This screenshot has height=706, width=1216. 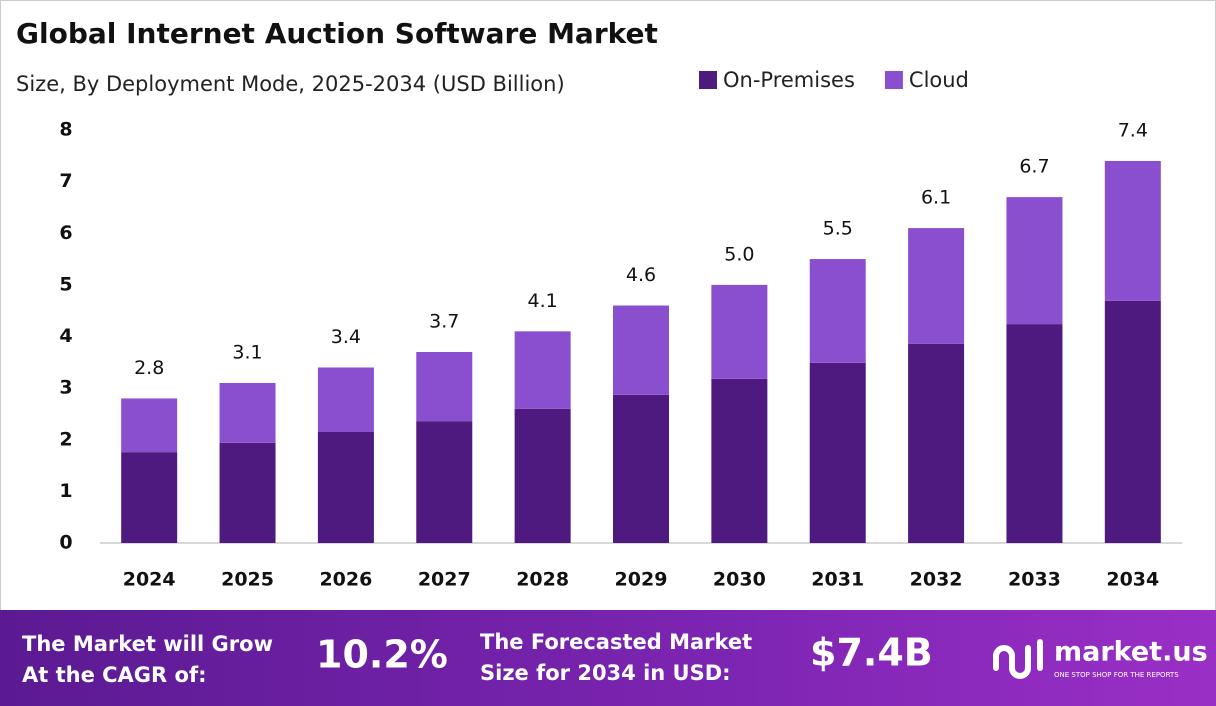 What do you see at coordinates (837, 580) in the screenshot?
I see `x-tick-label: 2031` at bounding box center [837, 580].